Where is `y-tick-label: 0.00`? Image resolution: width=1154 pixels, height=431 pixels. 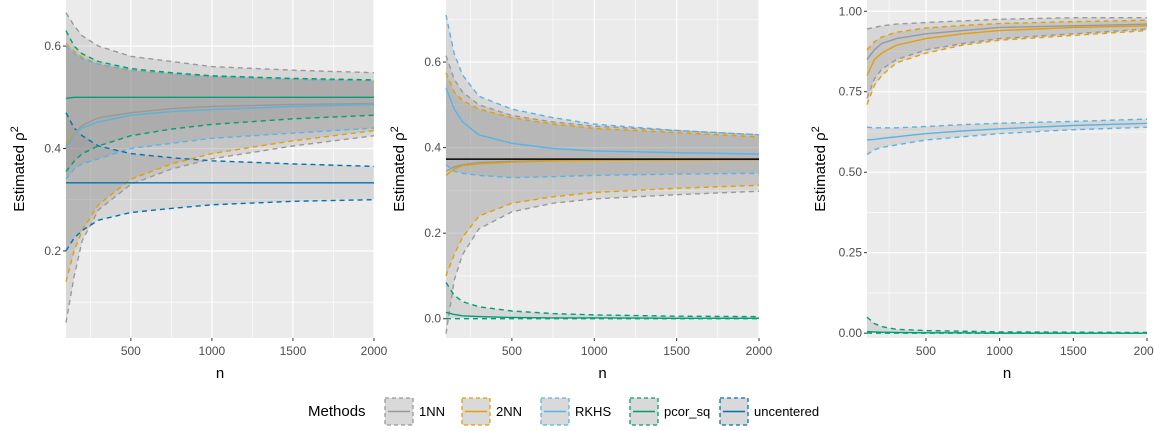
y-tick-label: 0.00 is located at coordinates (851, 333).